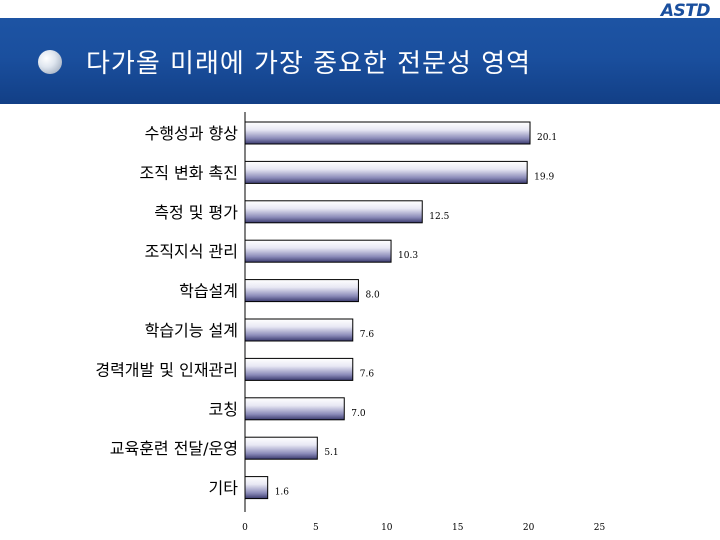  I want to click on category-label: 경력개발 및 인재관리, so click(166, 369).